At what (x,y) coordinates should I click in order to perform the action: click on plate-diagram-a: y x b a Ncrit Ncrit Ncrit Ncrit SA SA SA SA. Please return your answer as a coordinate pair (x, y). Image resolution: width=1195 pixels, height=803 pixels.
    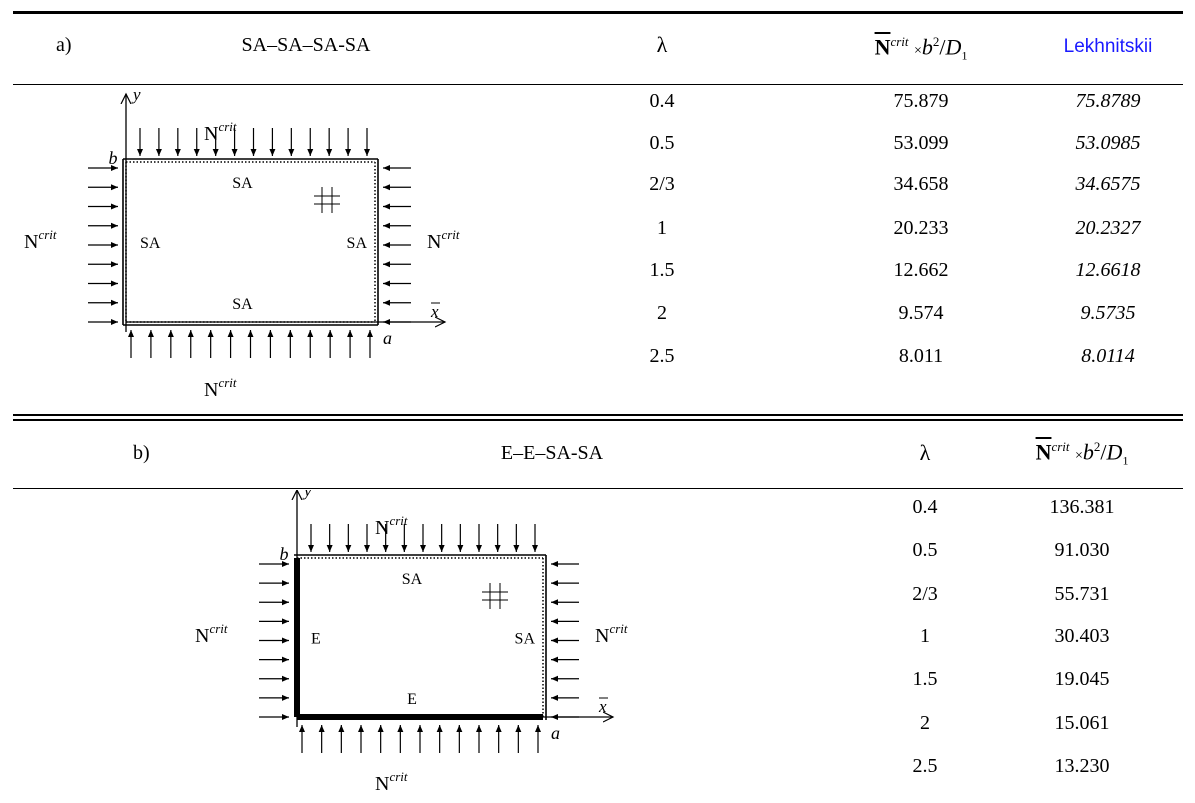
    Looking at the image, I should click on (242, 243).